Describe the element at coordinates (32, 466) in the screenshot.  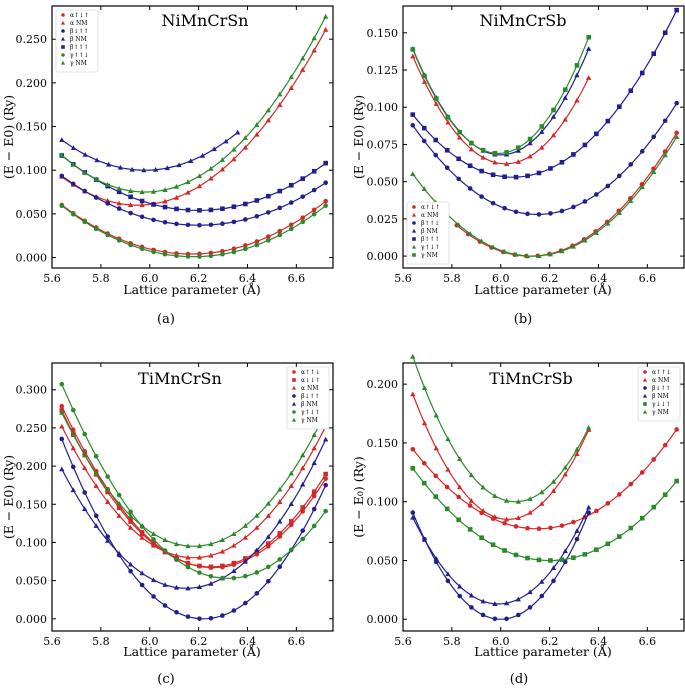
I see `y-tick-label: 0.200` at that location.